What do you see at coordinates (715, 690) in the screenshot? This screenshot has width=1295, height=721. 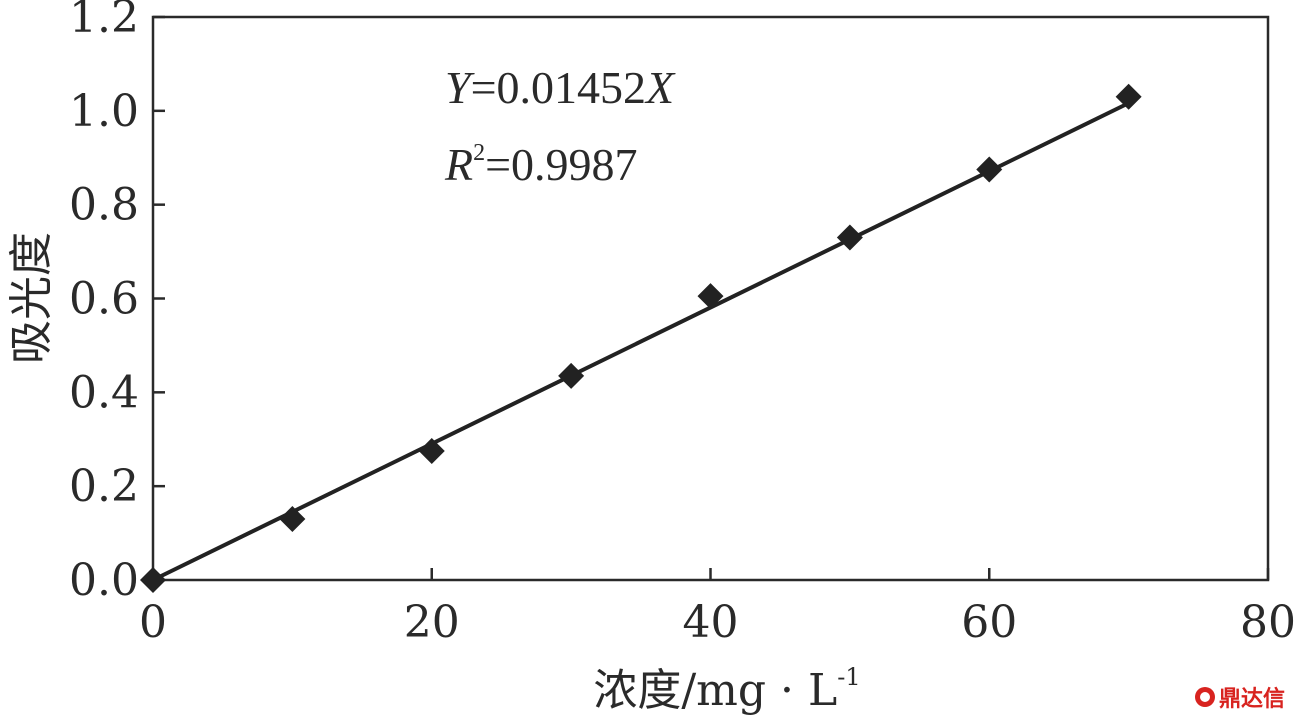 I see `x-axis-title-text: 浓度/mg · L` at bounding box center [715, 690].